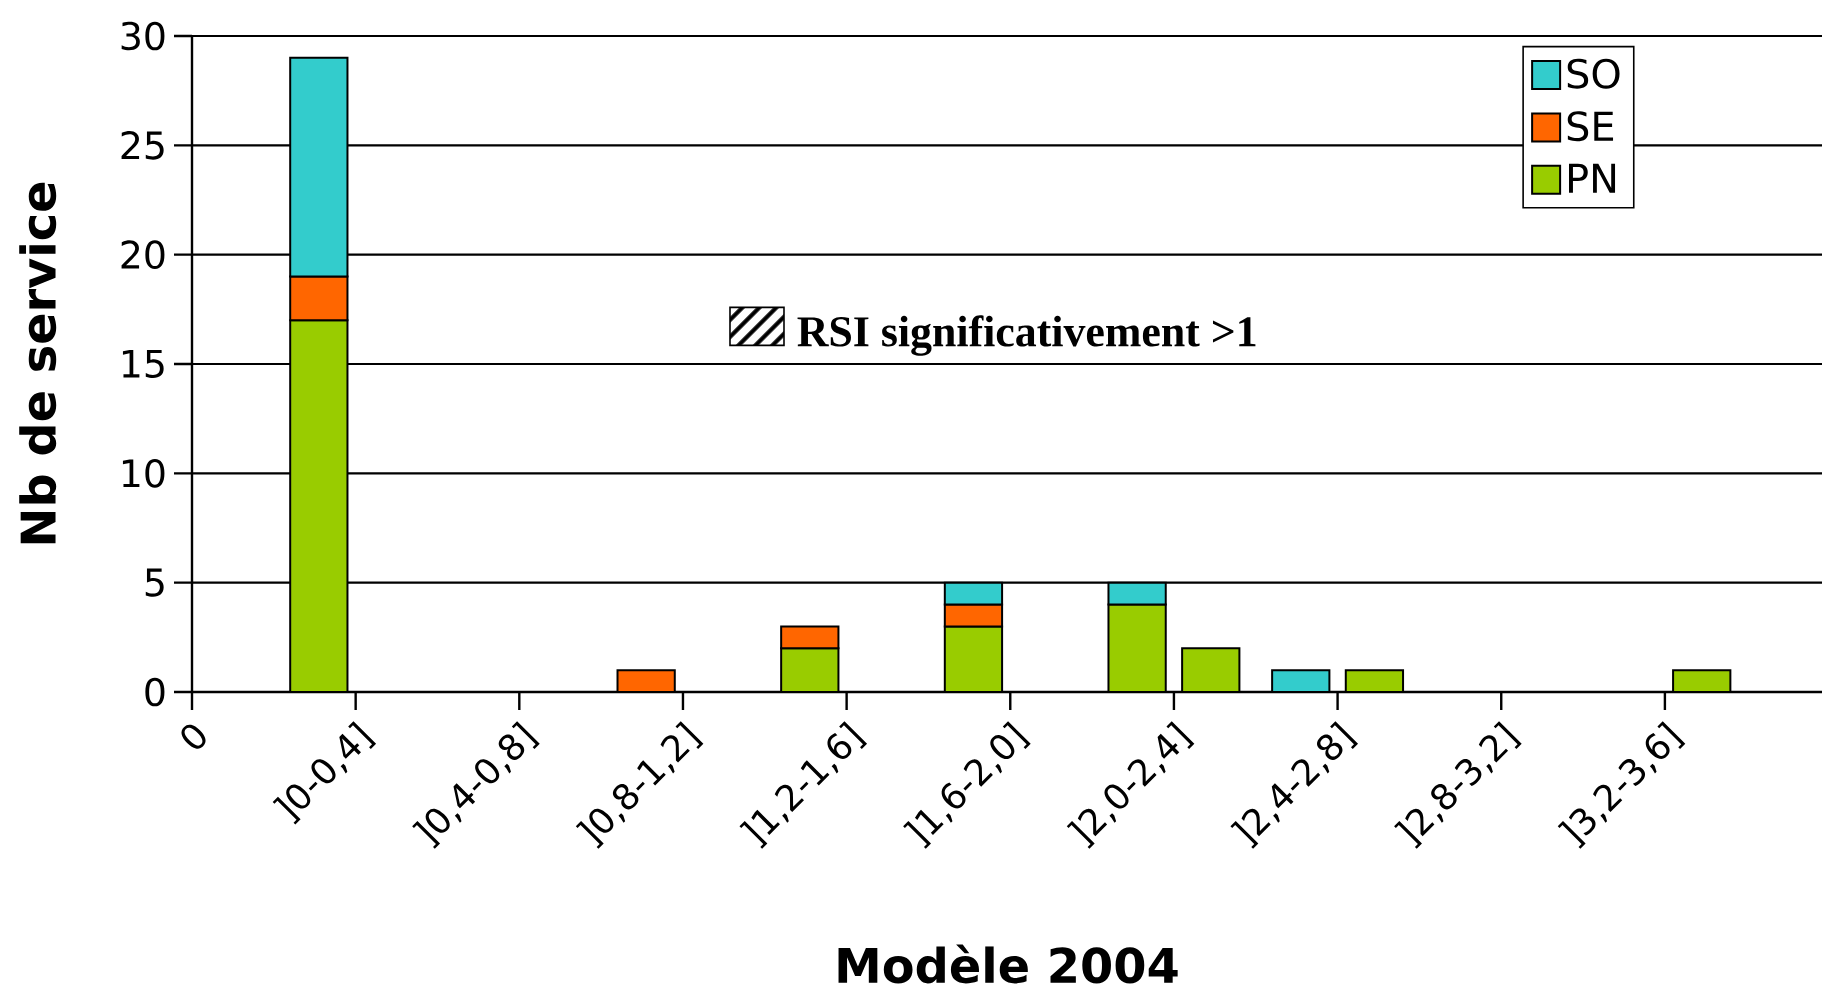 Image resolution: width=1822 pixels, height=999 pixels. Describe the element at coordinates (155, 692) in the screenshot. I see `y-tick-label: 0` at that location.